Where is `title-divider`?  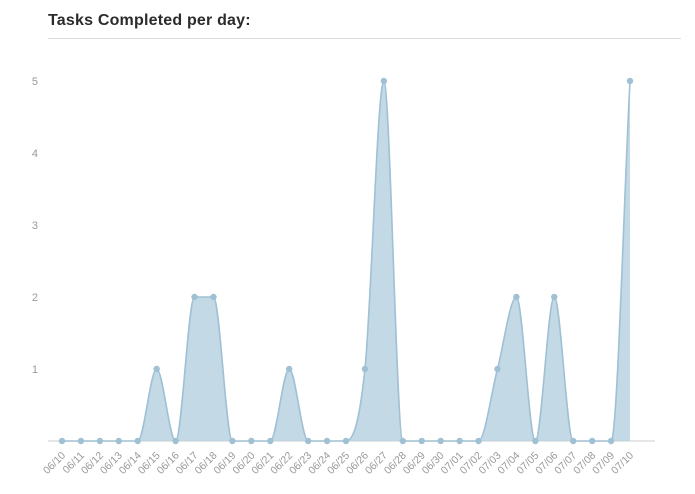
title-divider is located at coordinates (364, 38).